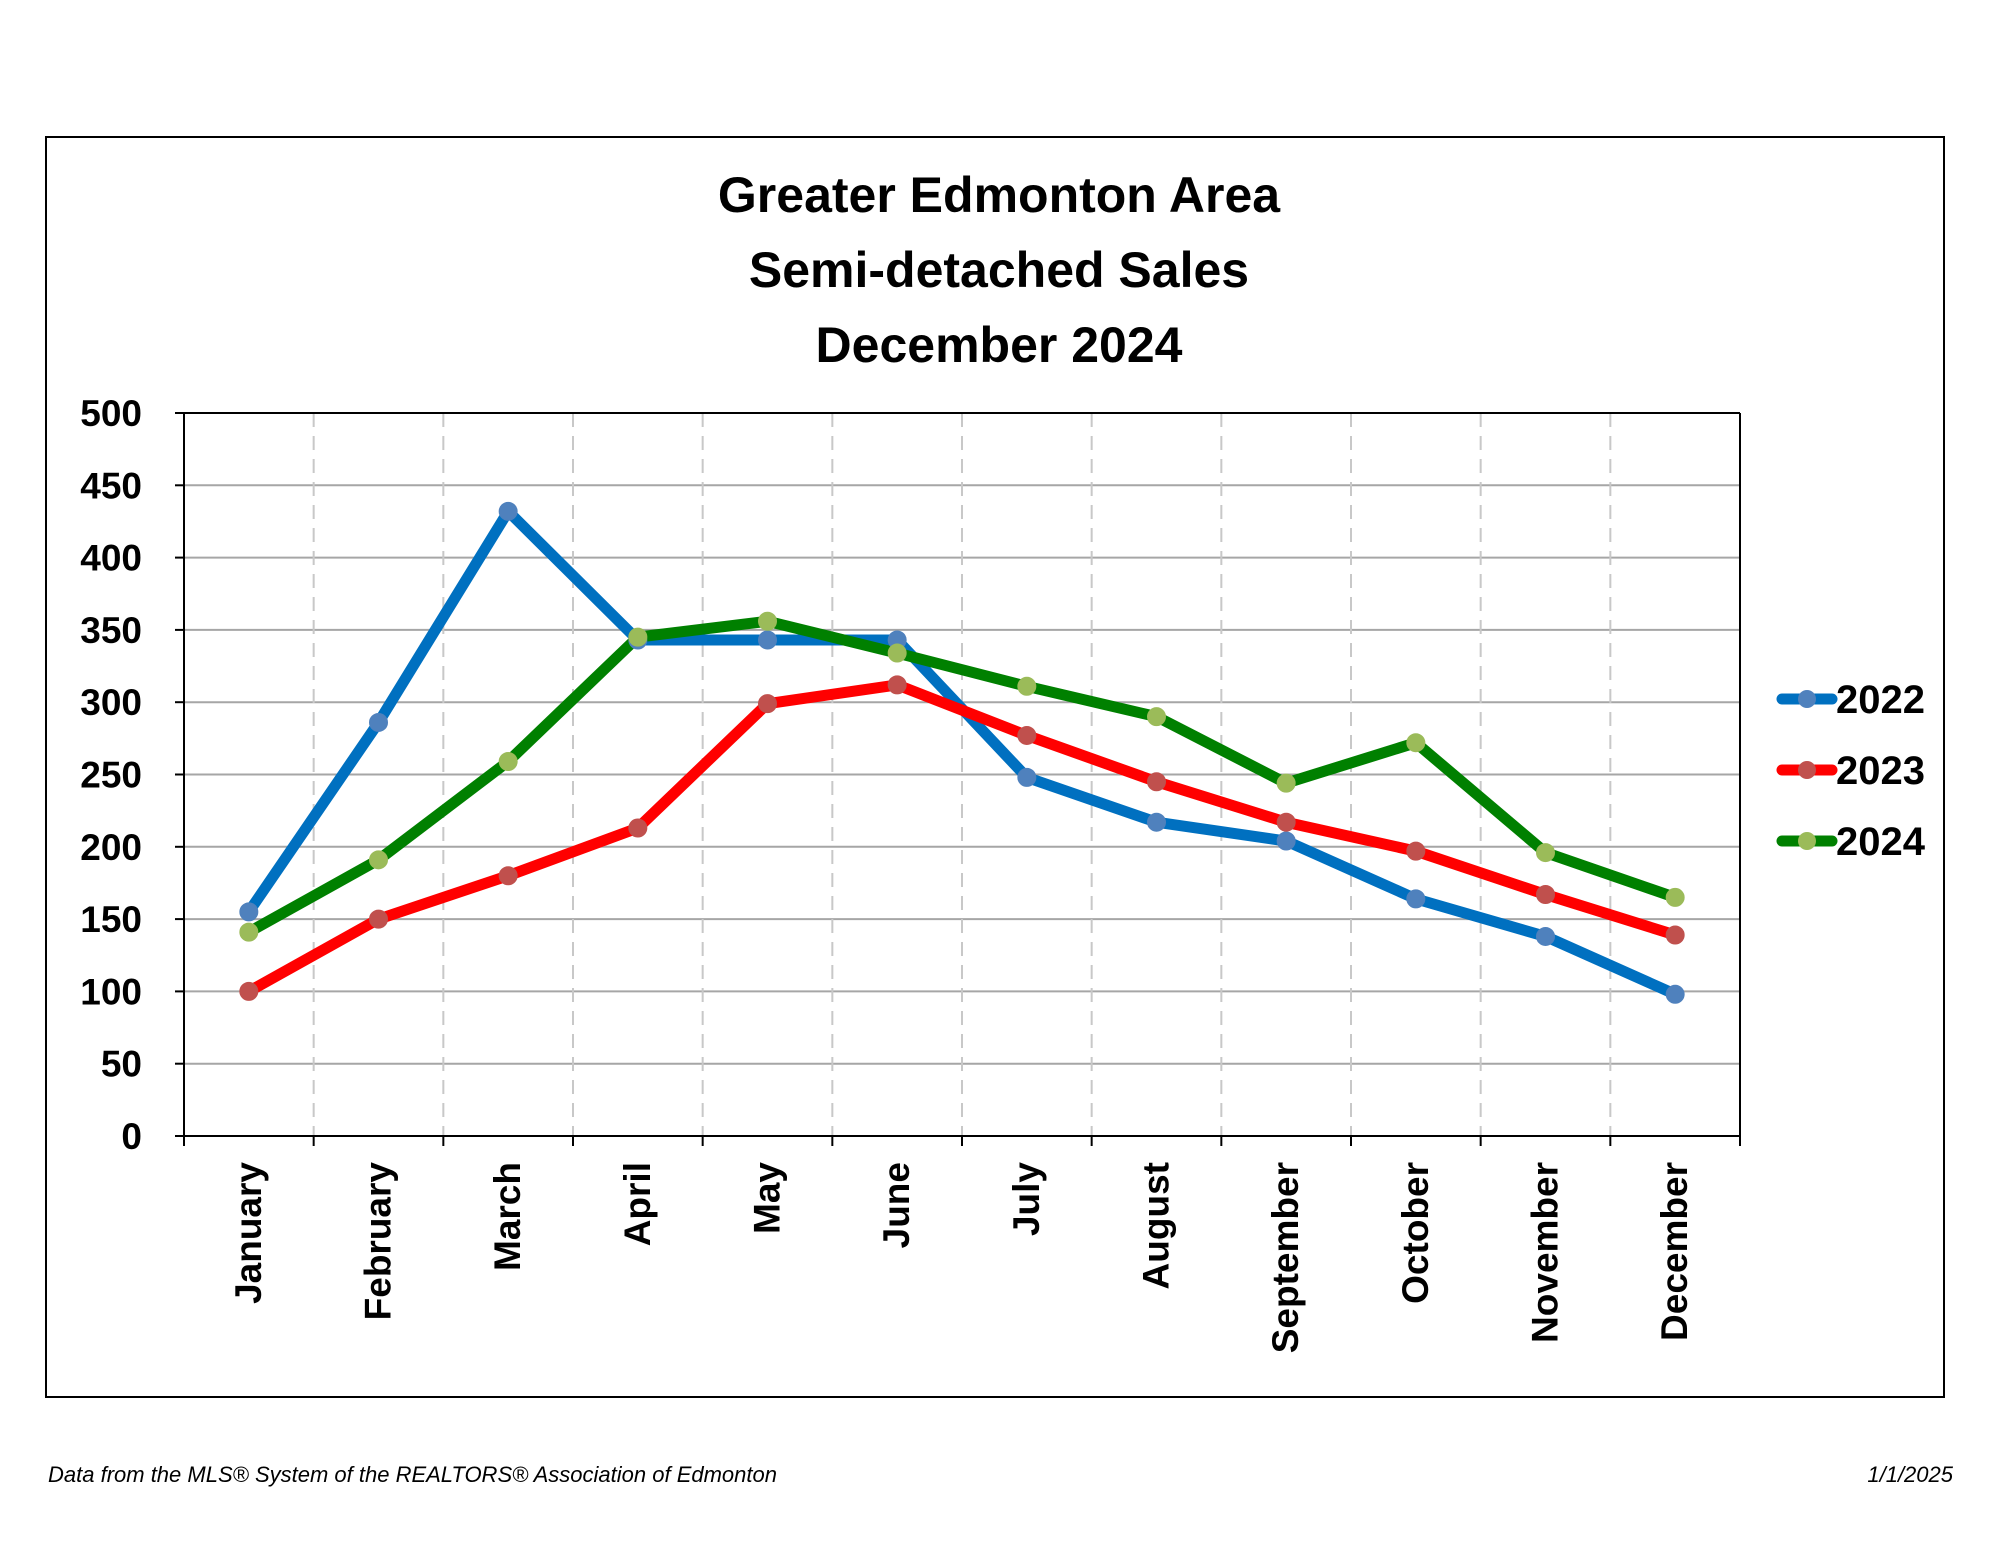 The image size is (2000, 1545). What do you see at coordinates (1674, 1251) in the screenshot?
I see `x-tick-label: December` at bounding box center [1674, 1251].